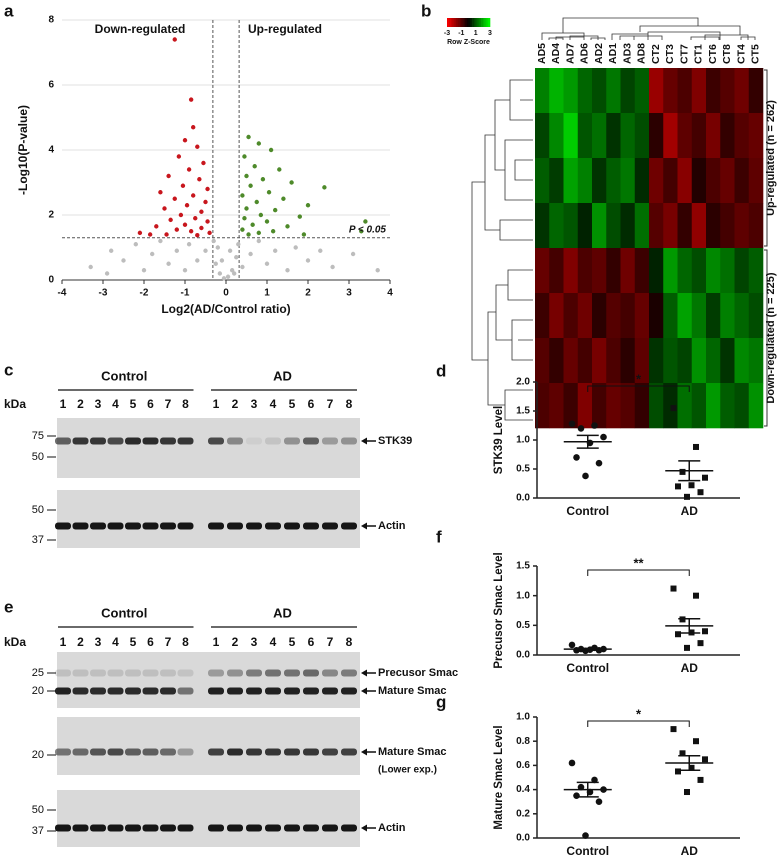 The image size is (778, 857). Describe the element at coordinates (8, 369) in the screenshot. I see `panel-letter: c` at that location.